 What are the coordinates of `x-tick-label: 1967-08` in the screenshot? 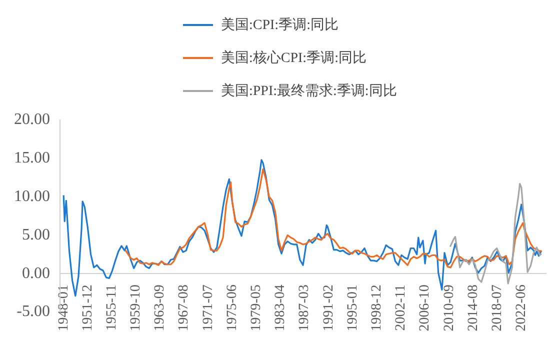 It's located at (184, 308).